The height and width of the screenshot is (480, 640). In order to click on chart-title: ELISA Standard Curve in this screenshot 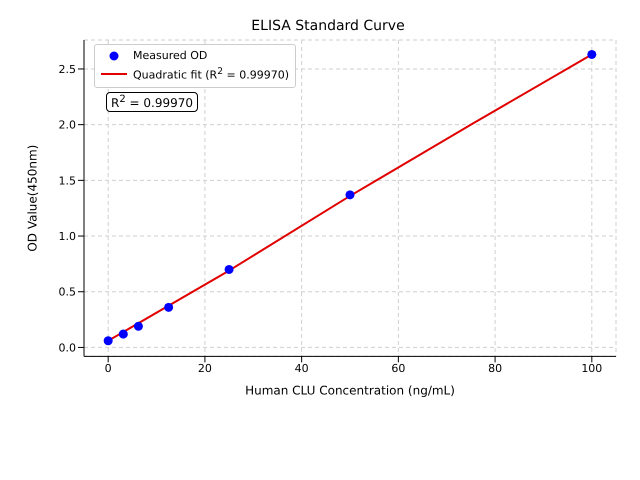, I will do `click(328, 26)`.